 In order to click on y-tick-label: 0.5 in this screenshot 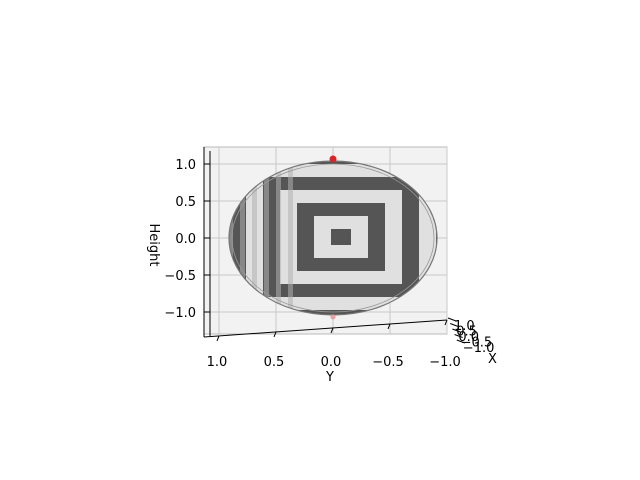, I will do `click(274, 362)`.